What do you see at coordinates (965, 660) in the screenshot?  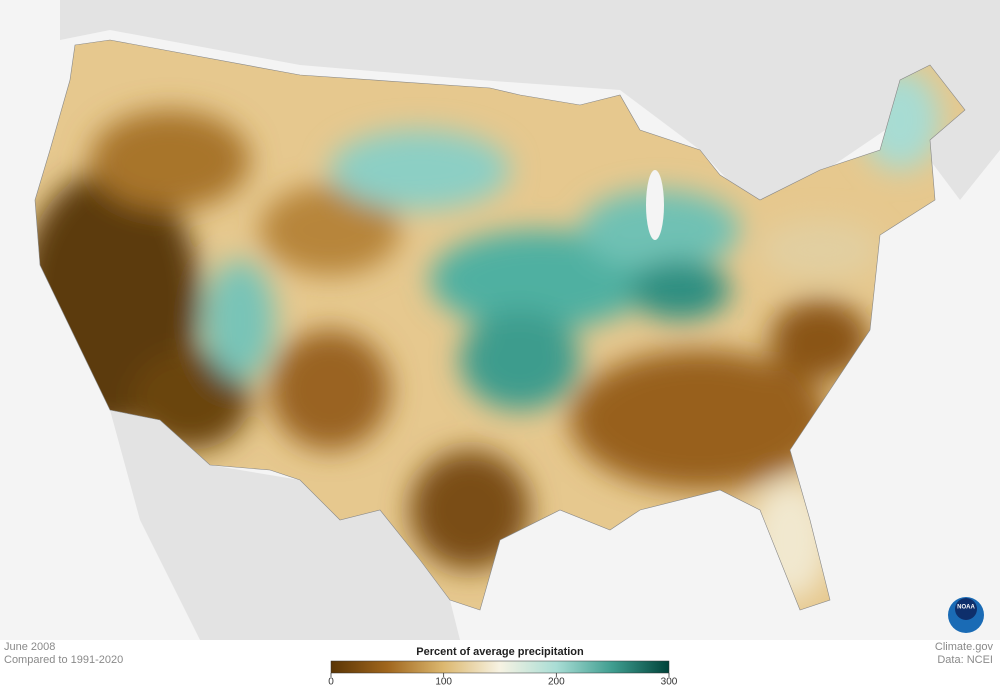 I see `source: Data: NCEI` at bounding box center [965, 660].